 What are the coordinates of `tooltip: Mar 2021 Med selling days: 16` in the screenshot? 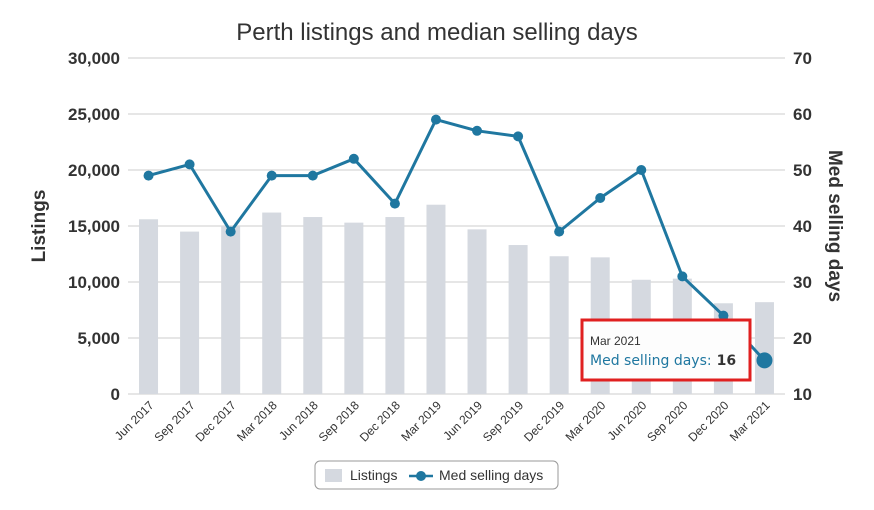 It's located at (666, 350).